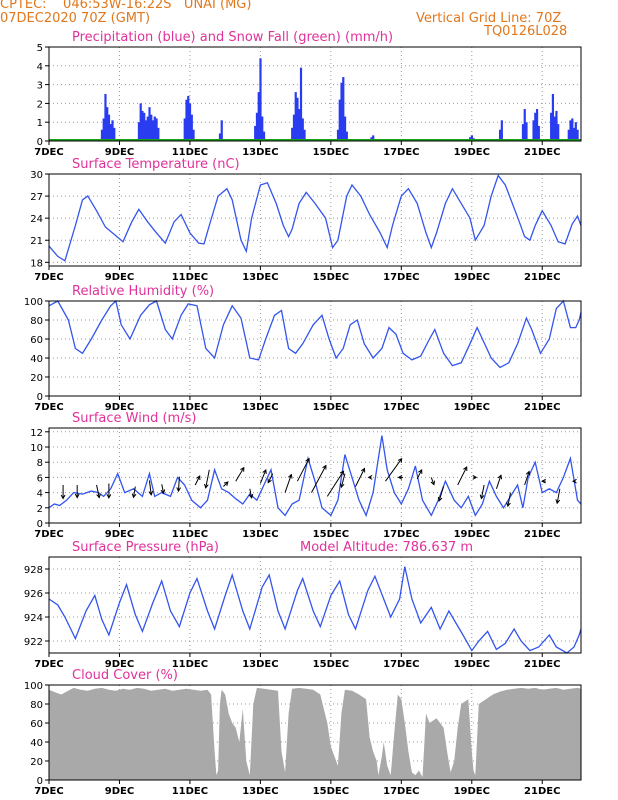  Describe the element at coordinates (33, 642) in the screenshot. I see `y-tick-label: 922` at that location.